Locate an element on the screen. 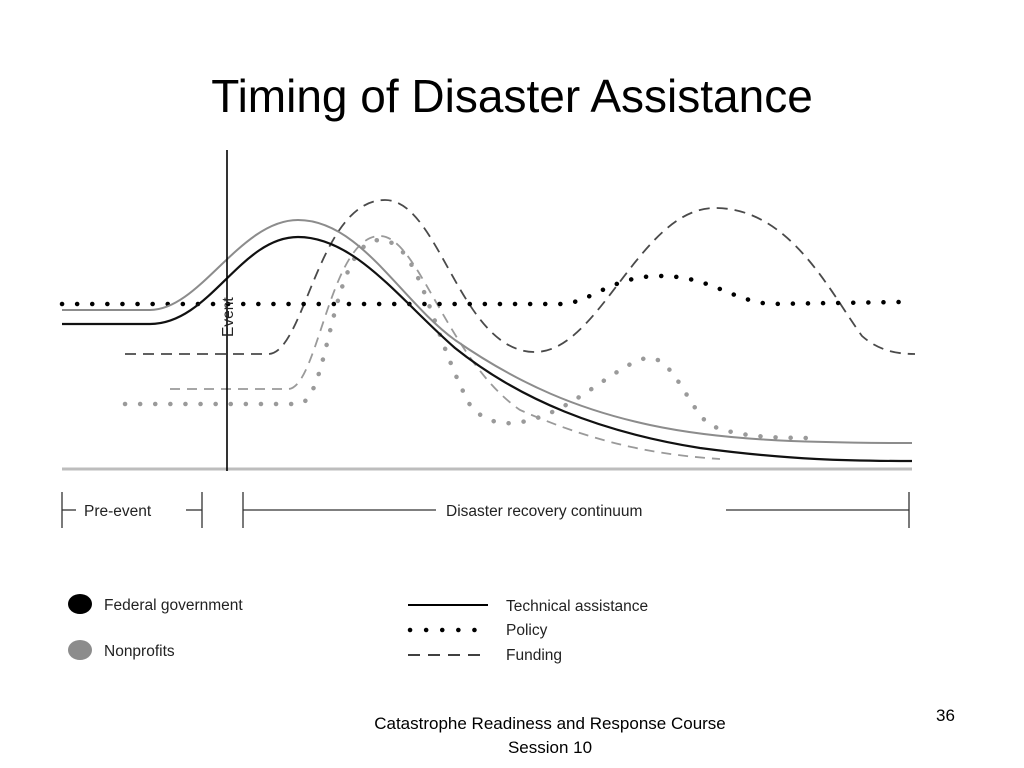 The image size is (1024, 768). slide-title: Timing of Disaster Assistance is located at coordinates (512, 96).